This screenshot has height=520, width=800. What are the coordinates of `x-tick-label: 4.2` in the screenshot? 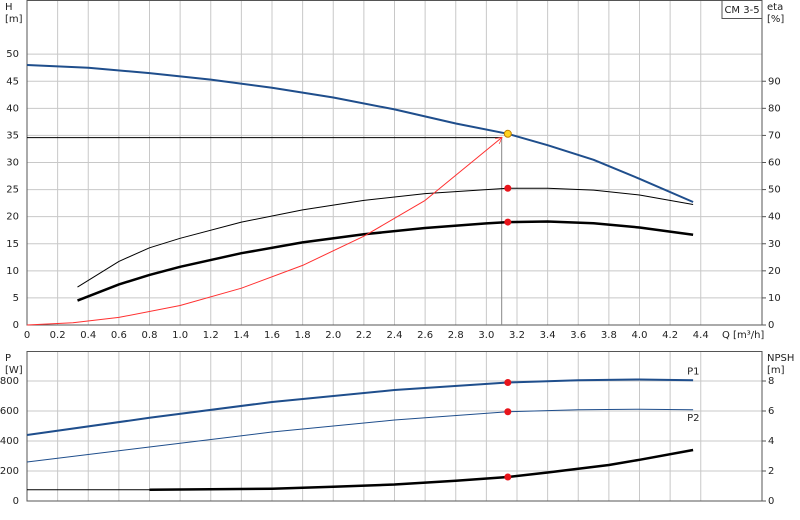 It's located at (670, 335).